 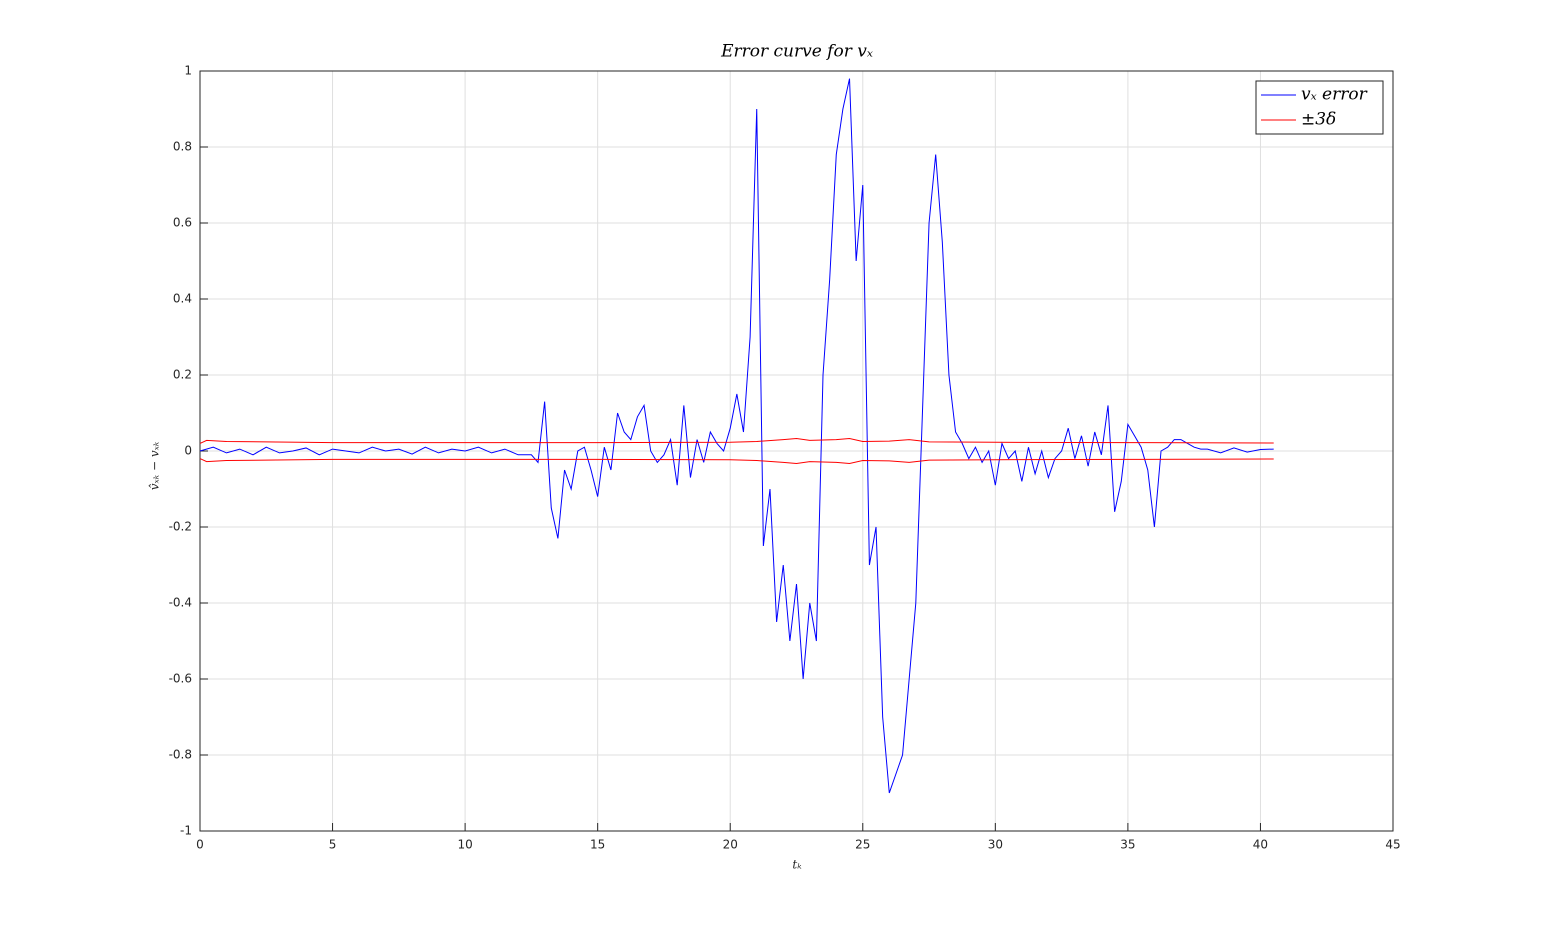 What do you see at coordinates (797, 865) in the screenshot?
I see `x-axis-label: tₖ` at bounding box center [797, 865].